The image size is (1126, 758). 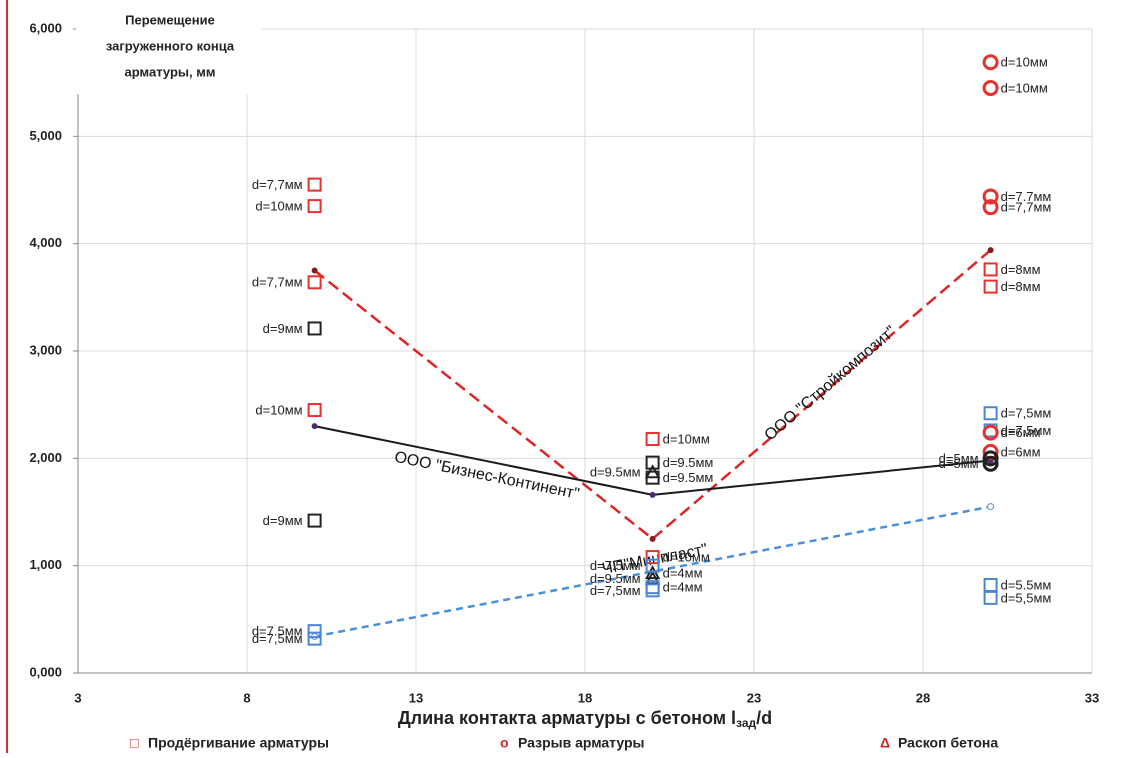 I want to click on x-tick-label: 23, so click(x=754, y=697).